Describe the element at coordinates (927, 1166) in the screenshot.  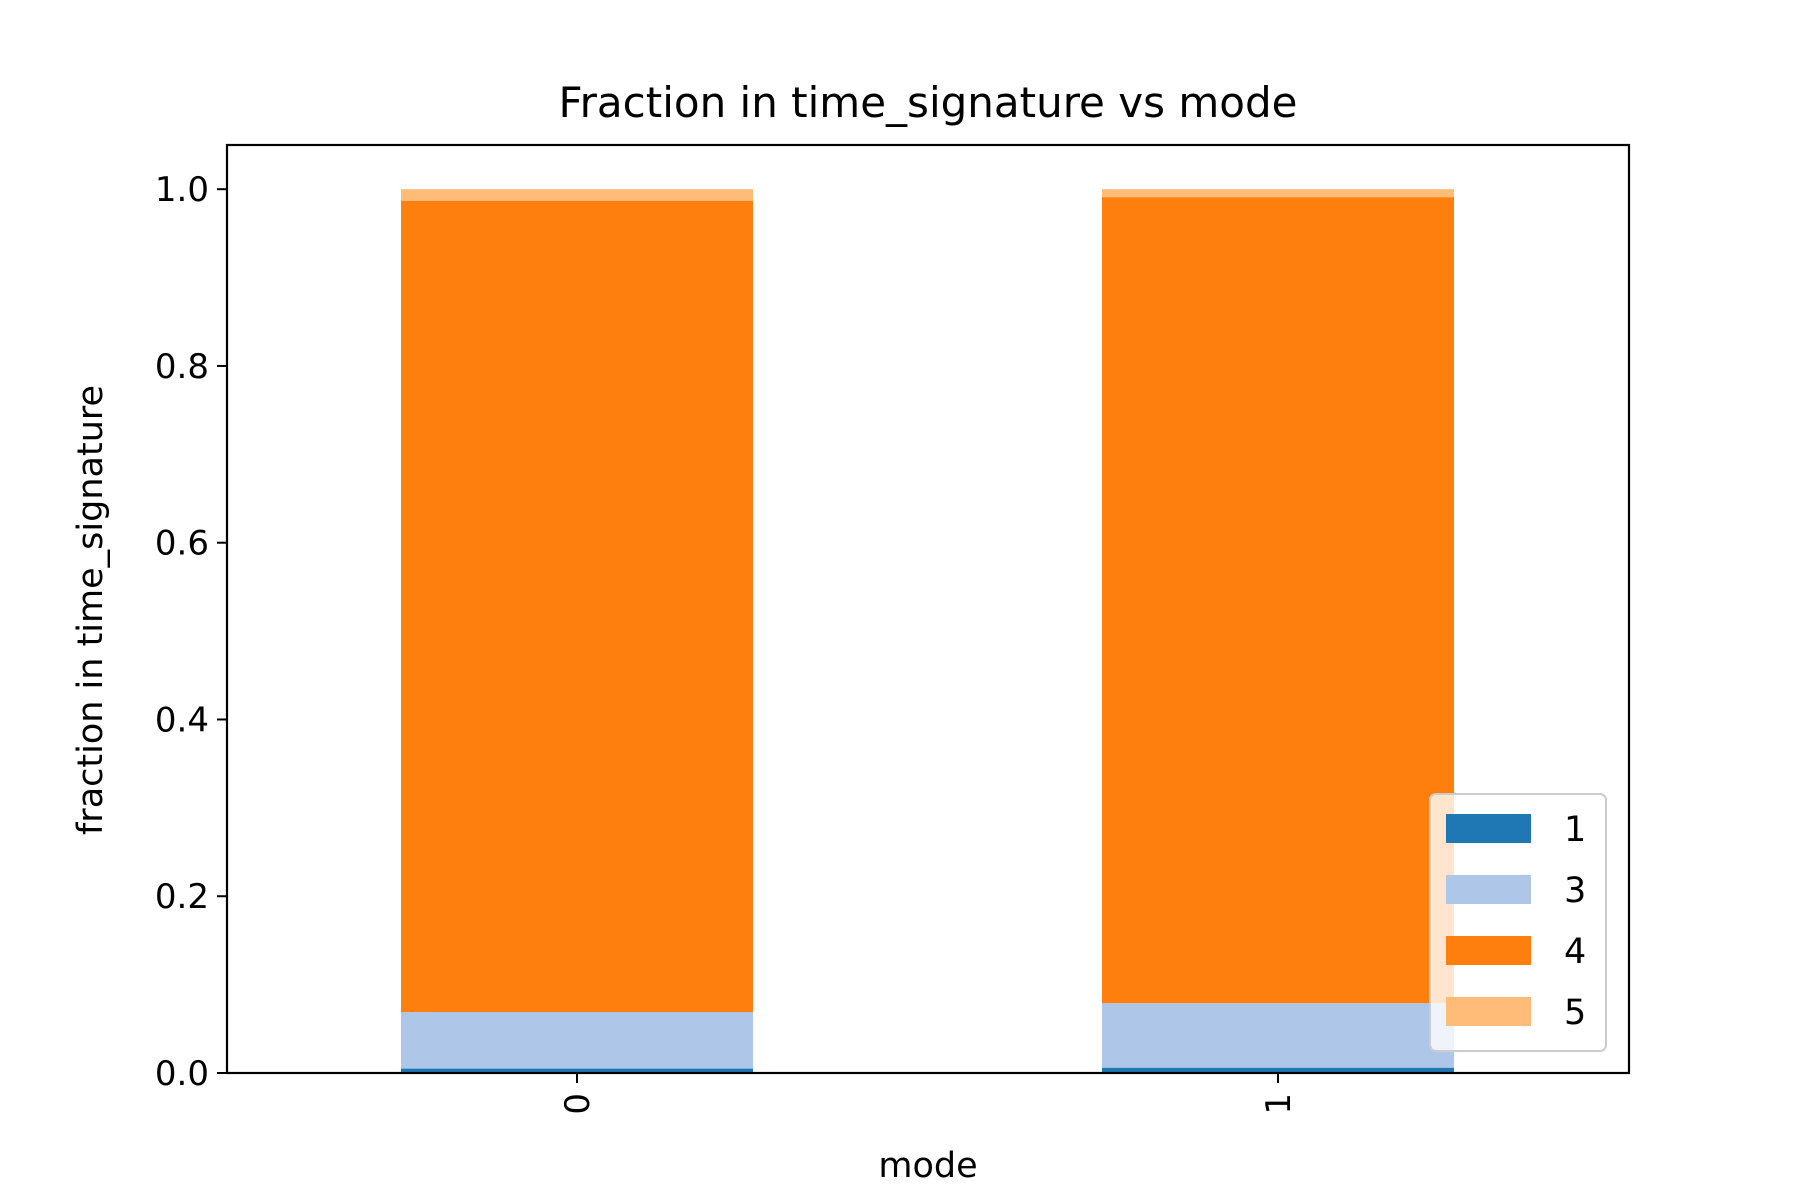
I see `x-axis-label: mode` at that location.